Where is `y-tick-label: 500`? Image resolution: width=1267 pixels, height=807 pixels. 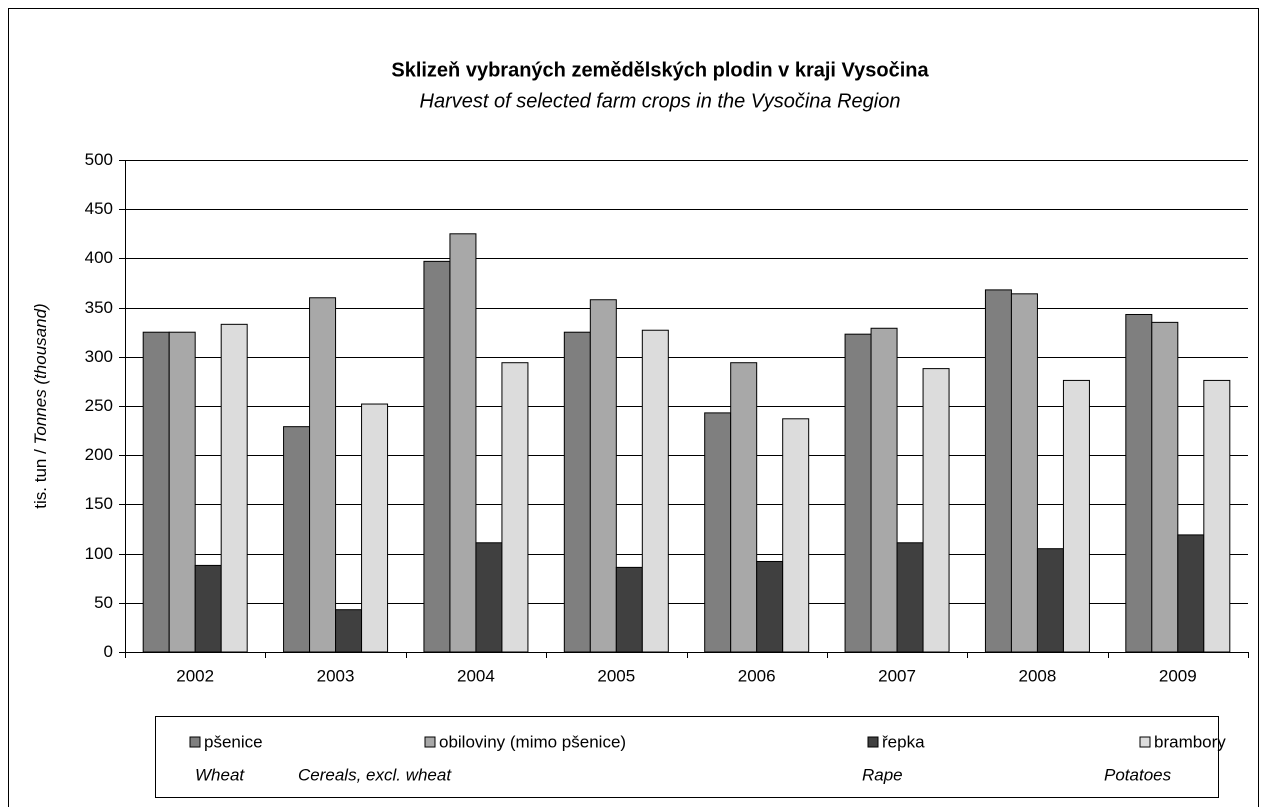
y-tick-label: 500 is located at coordinates (99, 159).